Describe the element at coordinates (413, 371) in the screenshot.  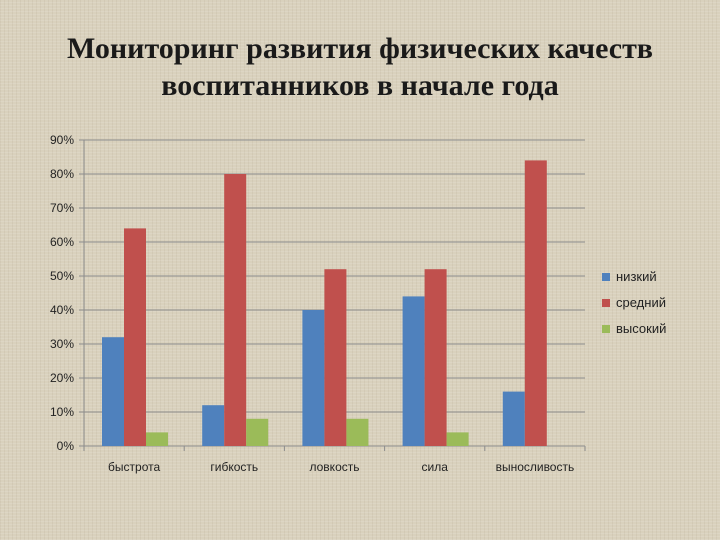
I see `bar-низкий-сила` at that location.